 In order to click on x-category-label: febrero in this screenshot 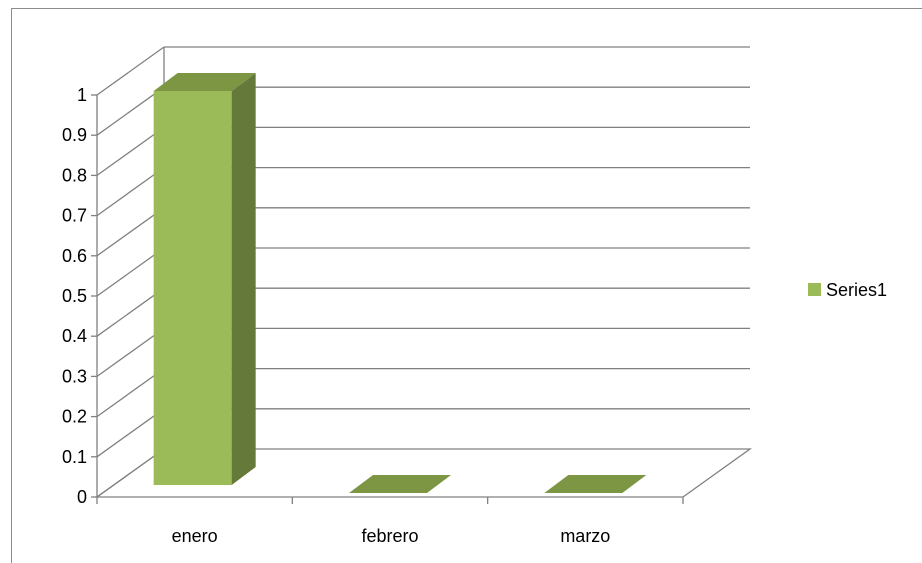, I will do `click(389, 536)`.